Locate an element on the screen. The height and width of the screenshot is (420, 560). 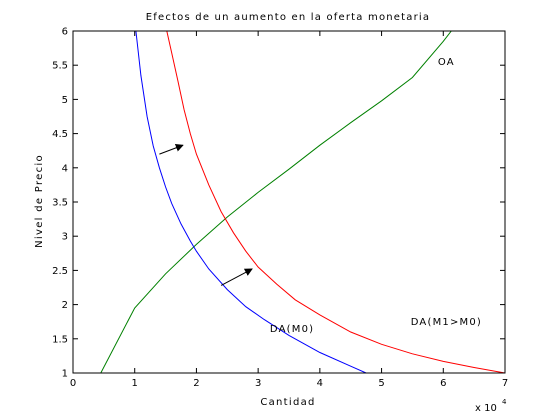
x-tick-label: 6 is located at coordinates (443, 383).